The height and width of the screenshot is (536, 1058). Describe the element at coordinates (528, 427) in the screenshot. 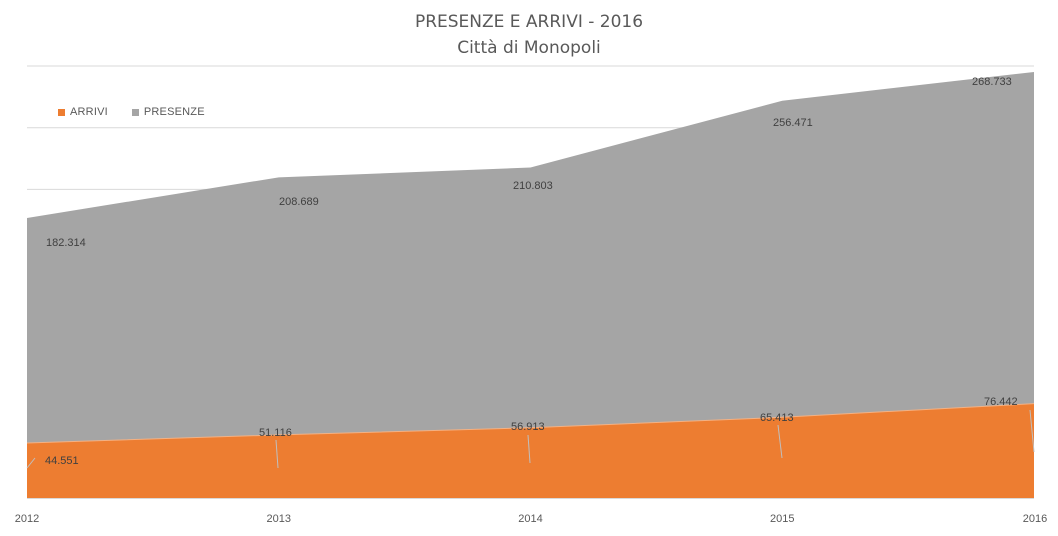

I see `data-label-arrivi: 56.913` at that location.